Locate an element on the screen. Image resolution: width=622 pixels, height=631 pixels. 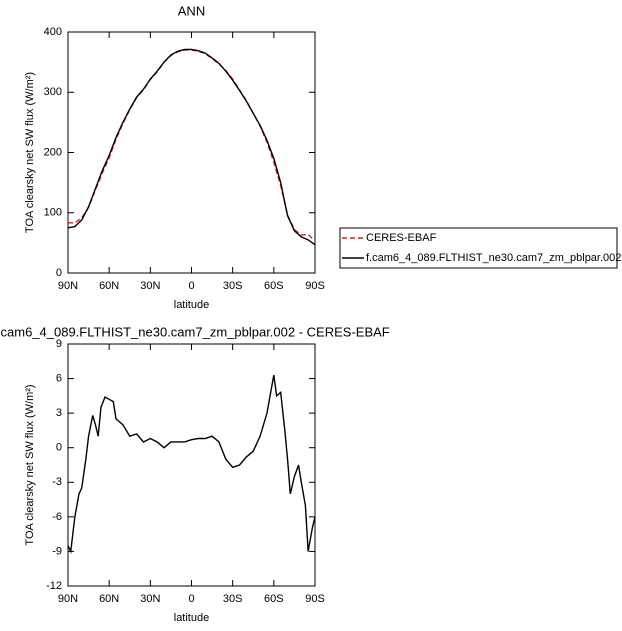
y-tick-label: 6 is located at coordinates (59, 378).